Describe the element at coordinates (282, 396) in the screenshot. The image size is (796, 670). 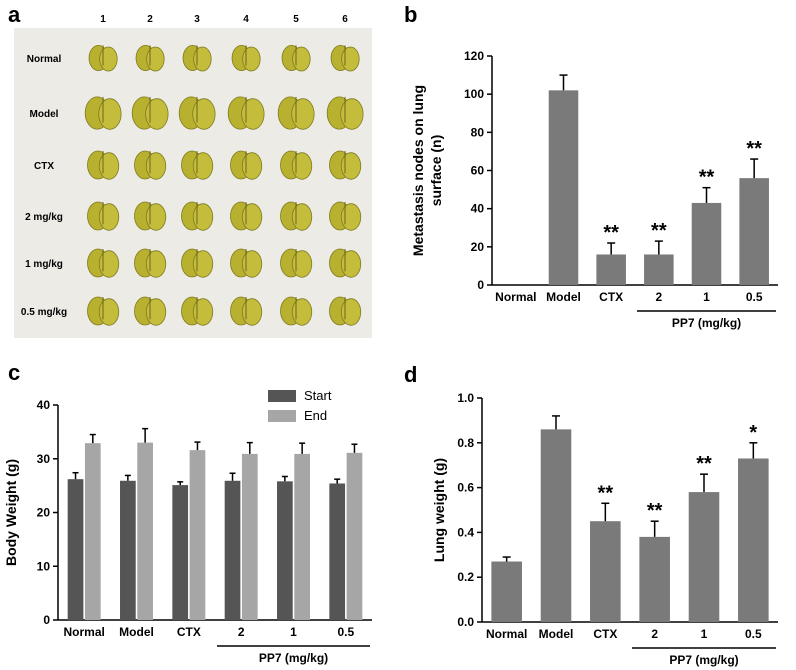
I see `legend-swatch-start` at that location.